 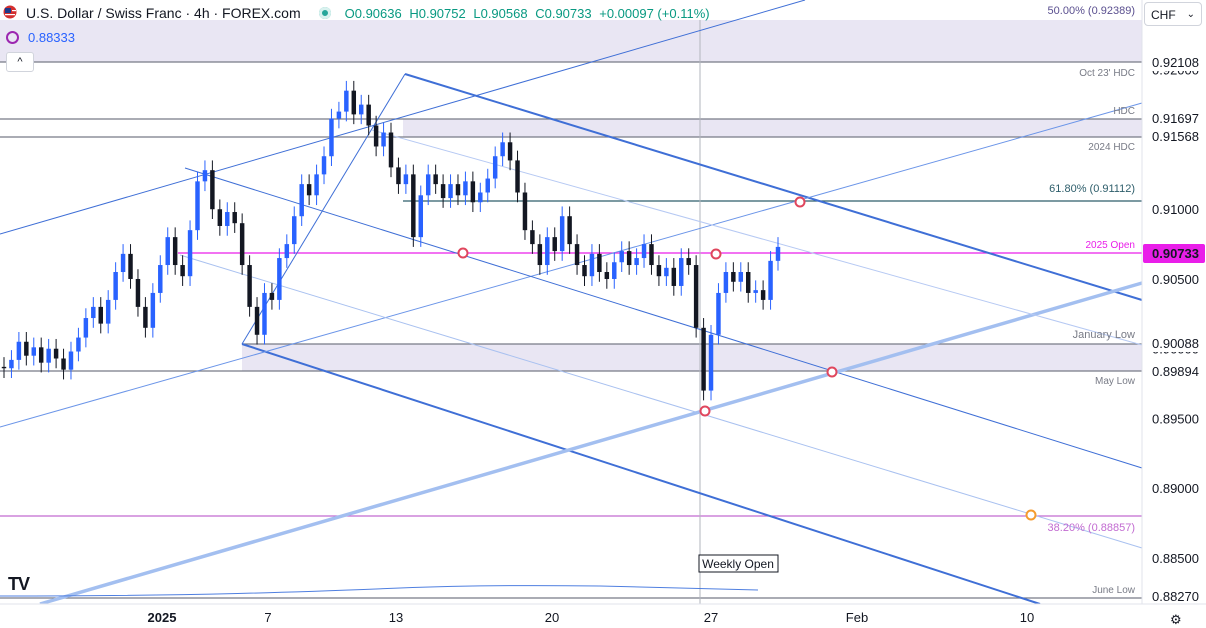 I want to click on price-tick-label: 0.88500, so click(x=1175, y=558).